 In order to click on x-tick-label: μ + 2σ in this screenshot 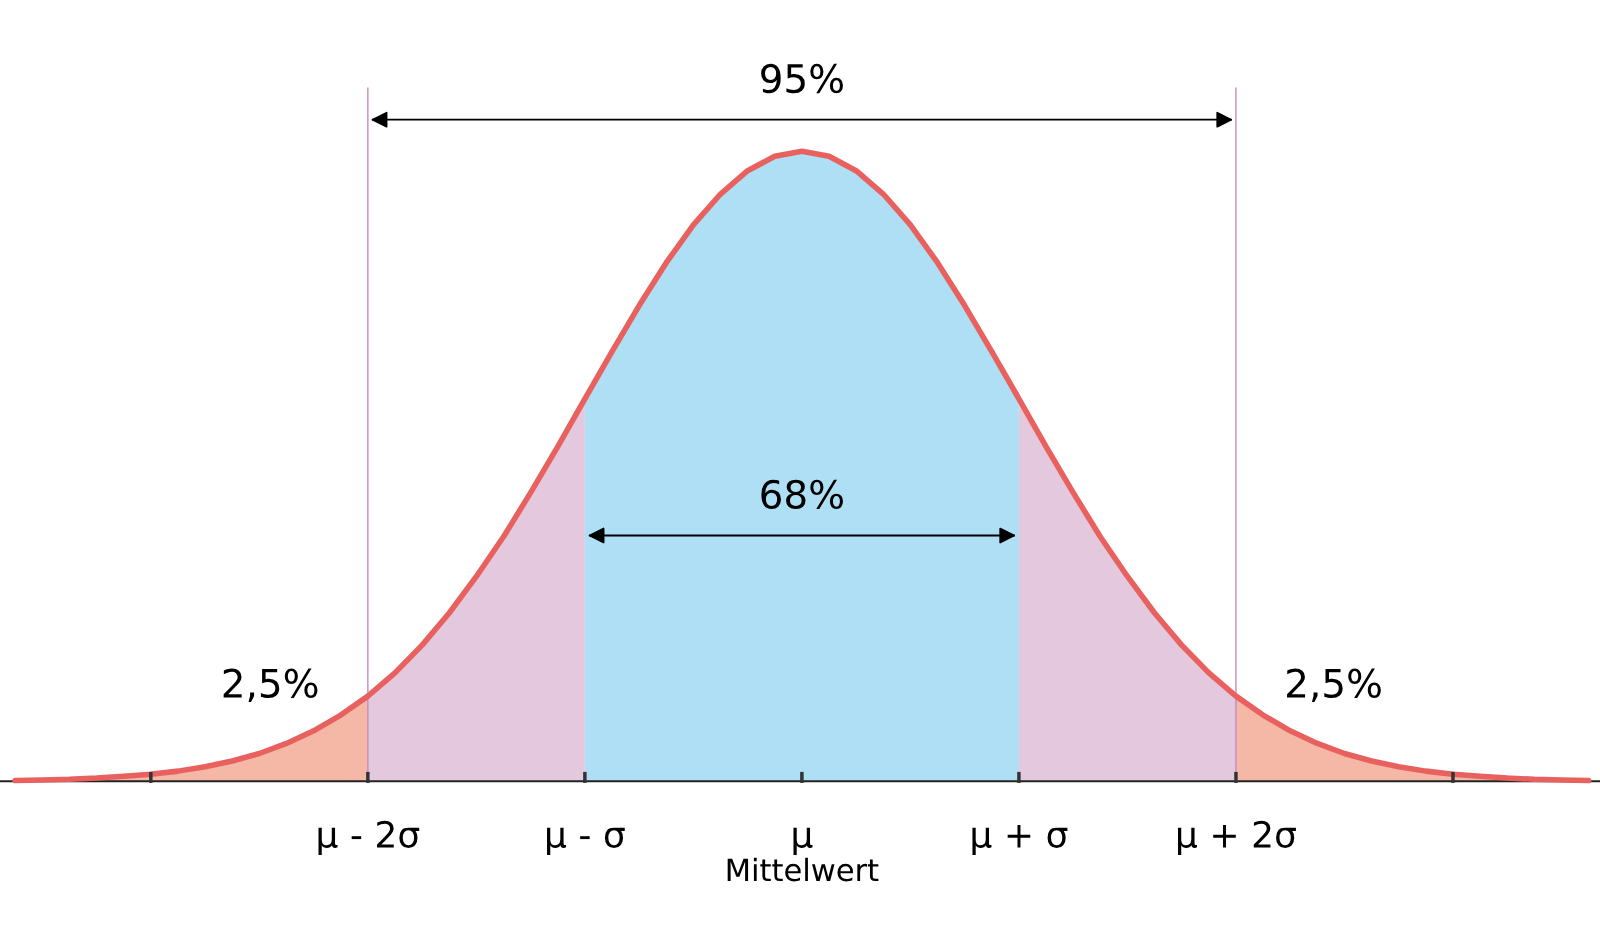, I will do `click(1236, 838)`.